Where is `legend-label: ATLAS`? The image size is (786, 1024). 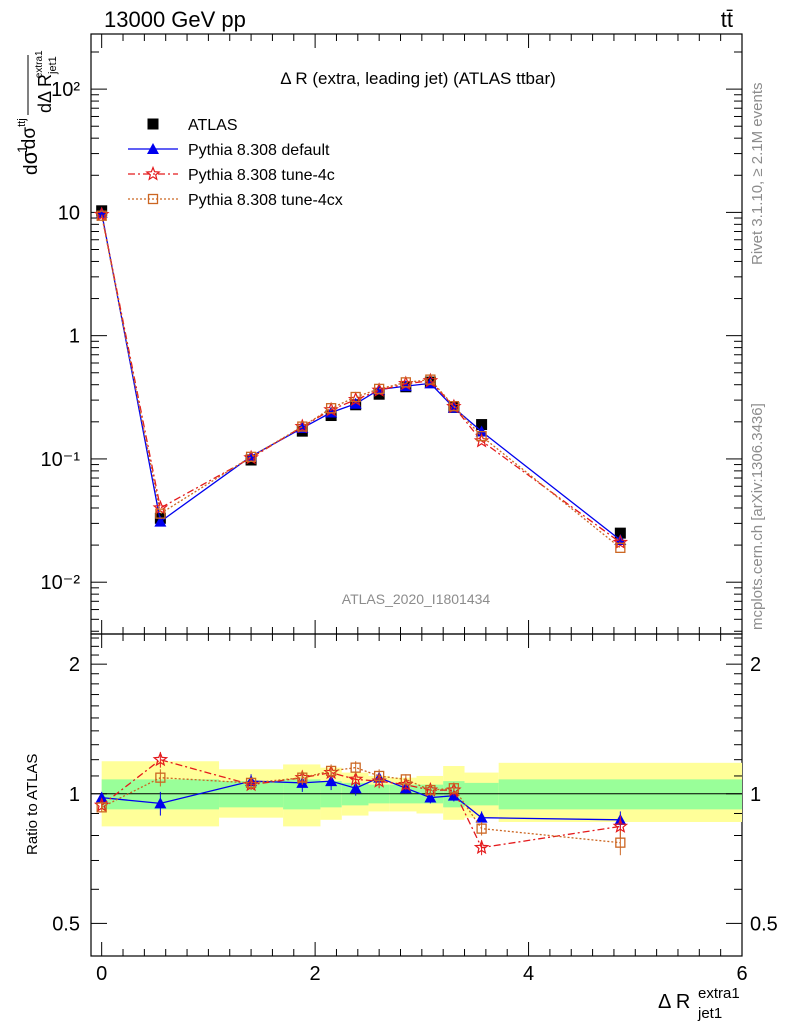
legend-label: ATLAS is located at coordinates (213, 125).